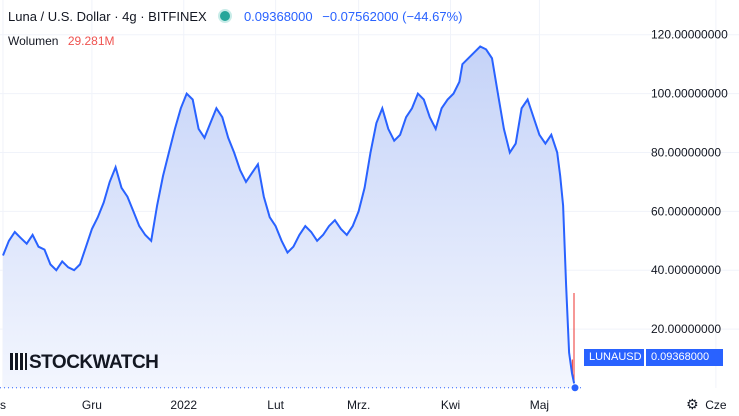 The width and height of the screenshot is (739, 416). I want to click on y-tick-label: 100.00000000, so click(689, 94).